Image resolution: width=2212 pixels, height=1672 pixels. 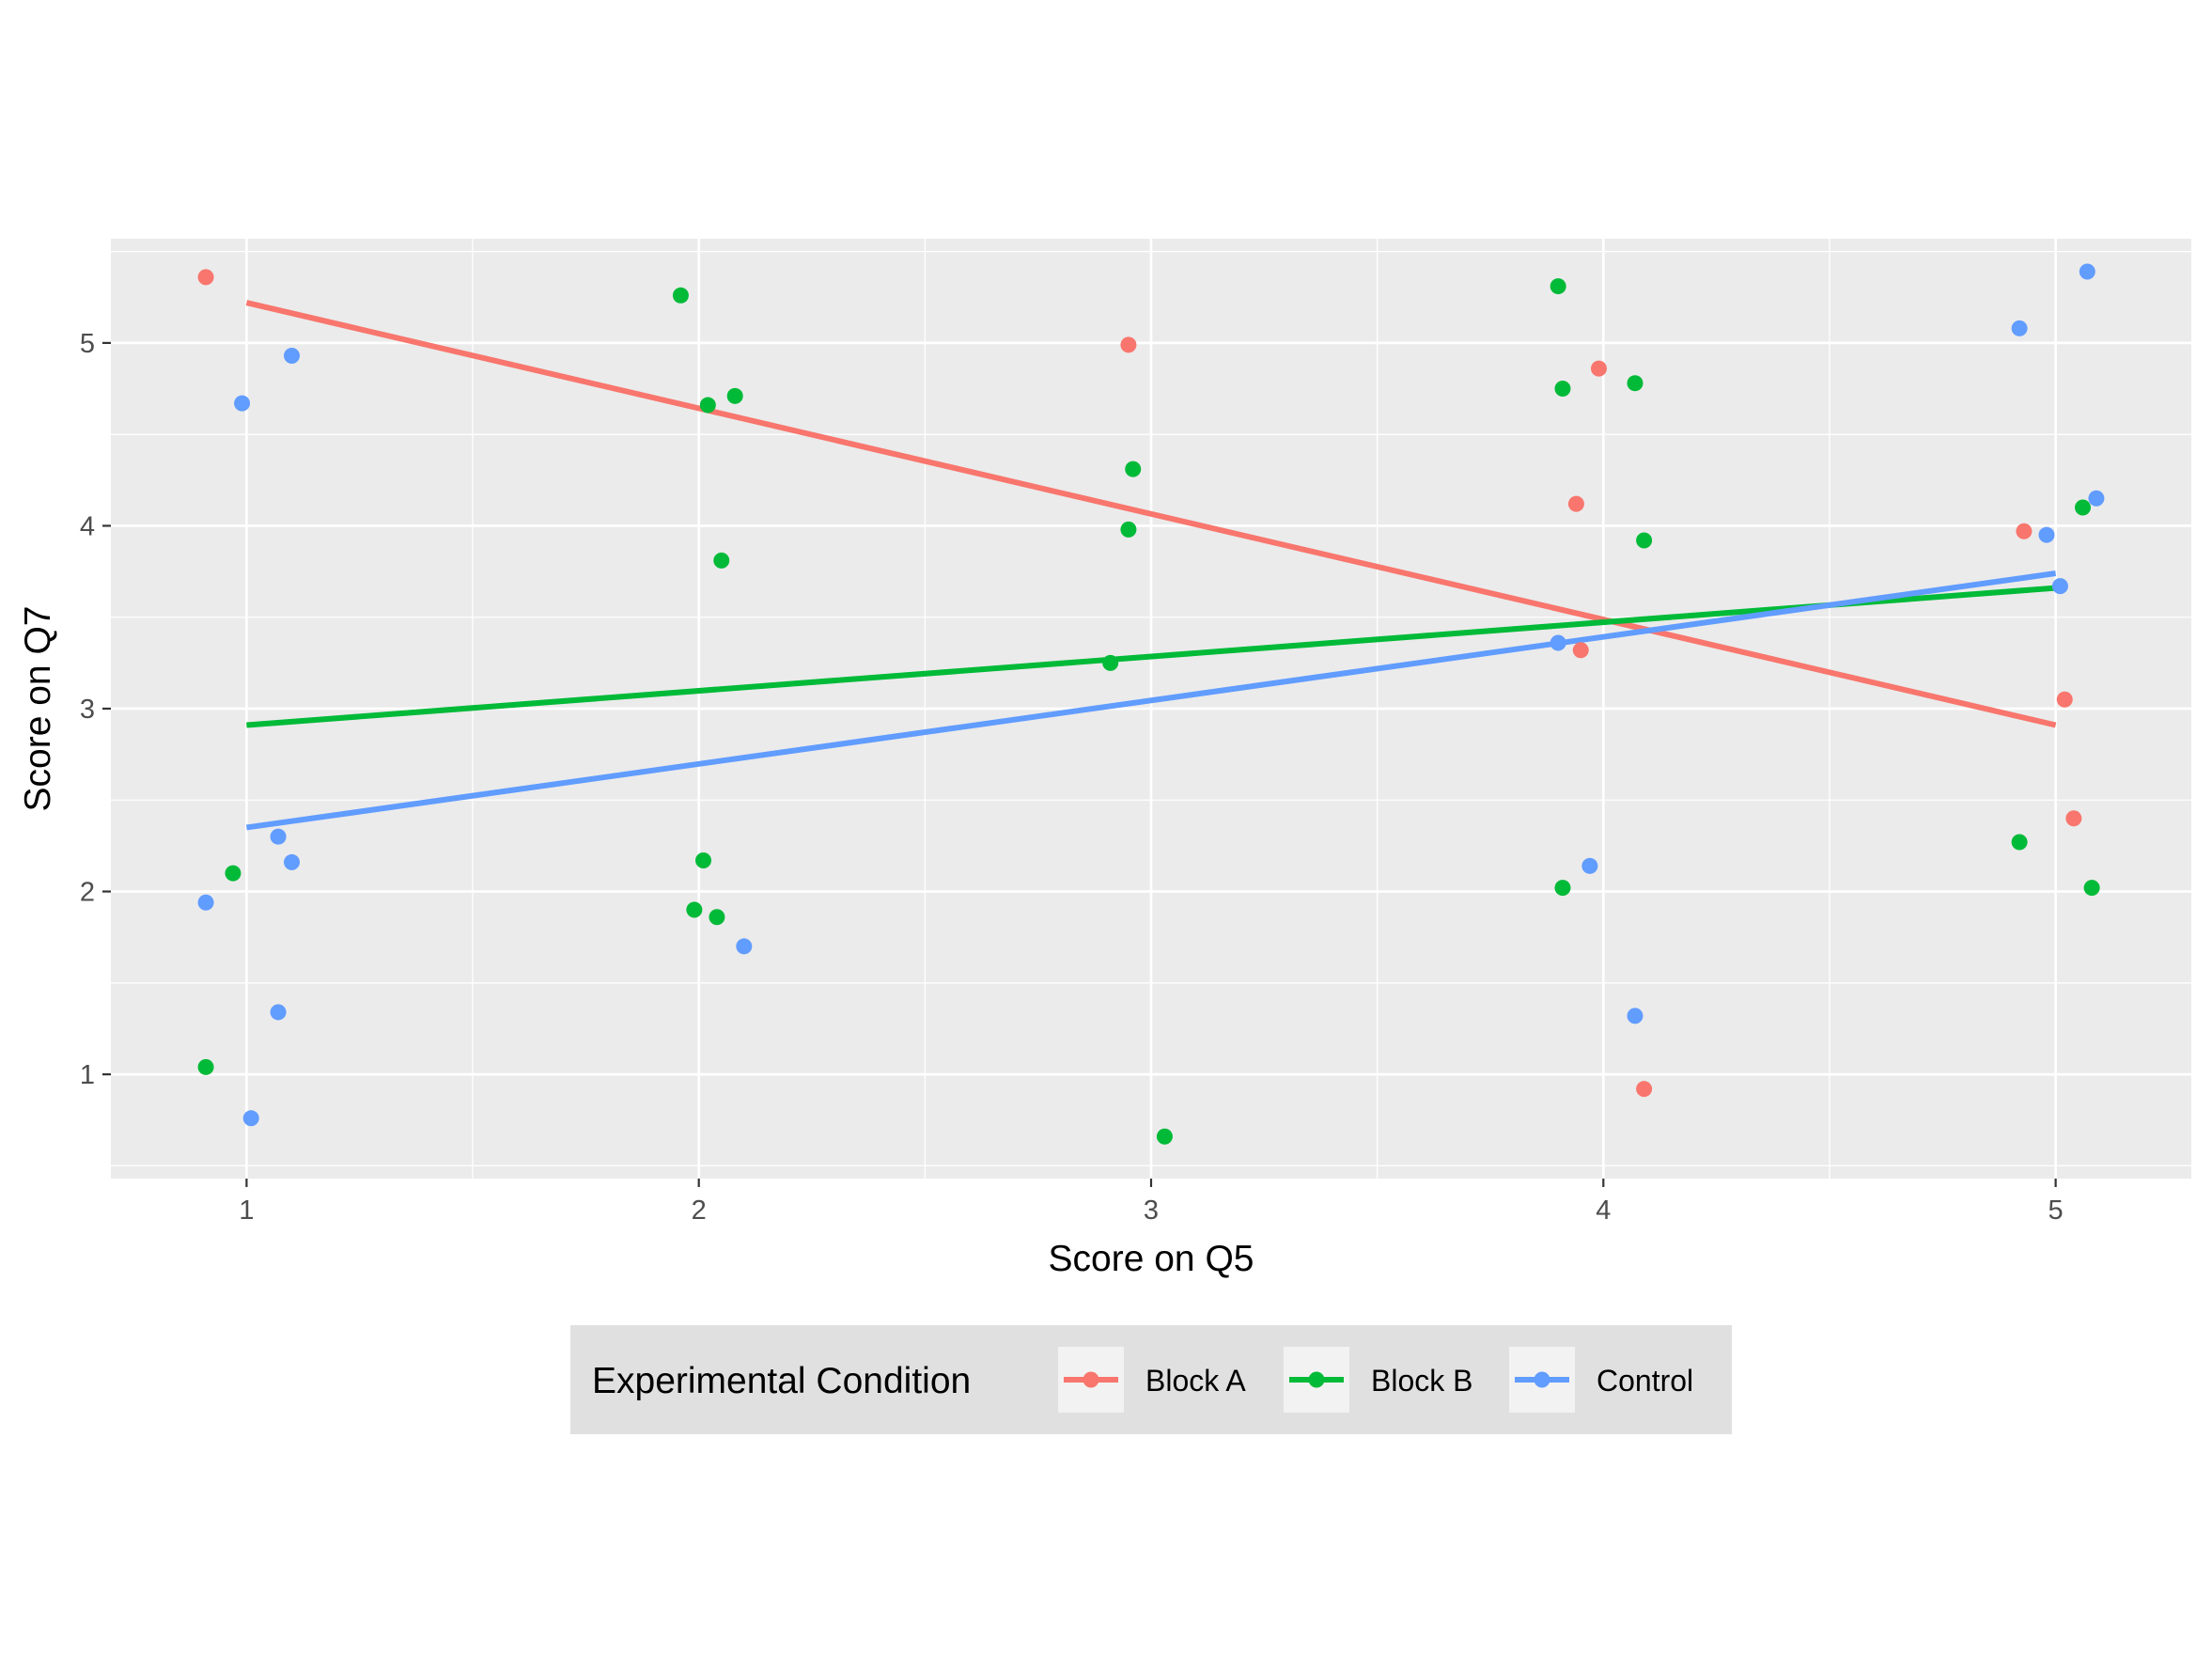 What do you see at coordinates (87, 526) in the screenshot?
I see `y-tick-label: 4` at bounding box center [87, 526].